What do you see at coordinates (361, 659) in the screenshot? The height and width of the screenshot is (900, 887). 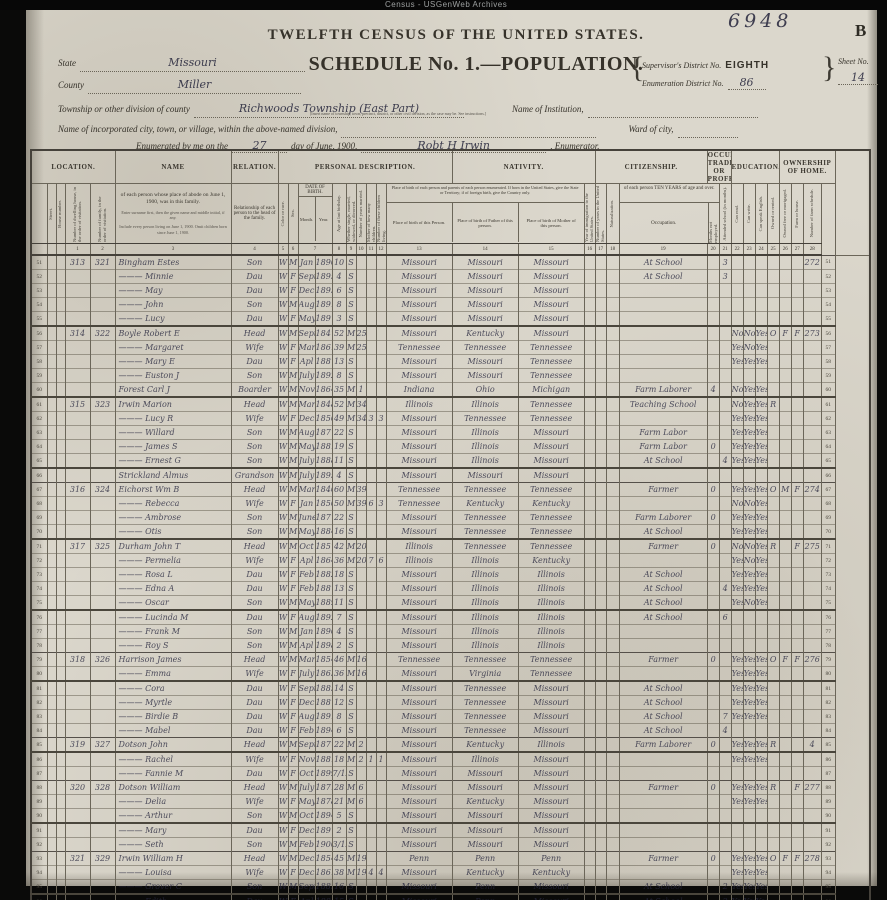 I see `cell-years-married: 16` at bounding box center [361, 659].